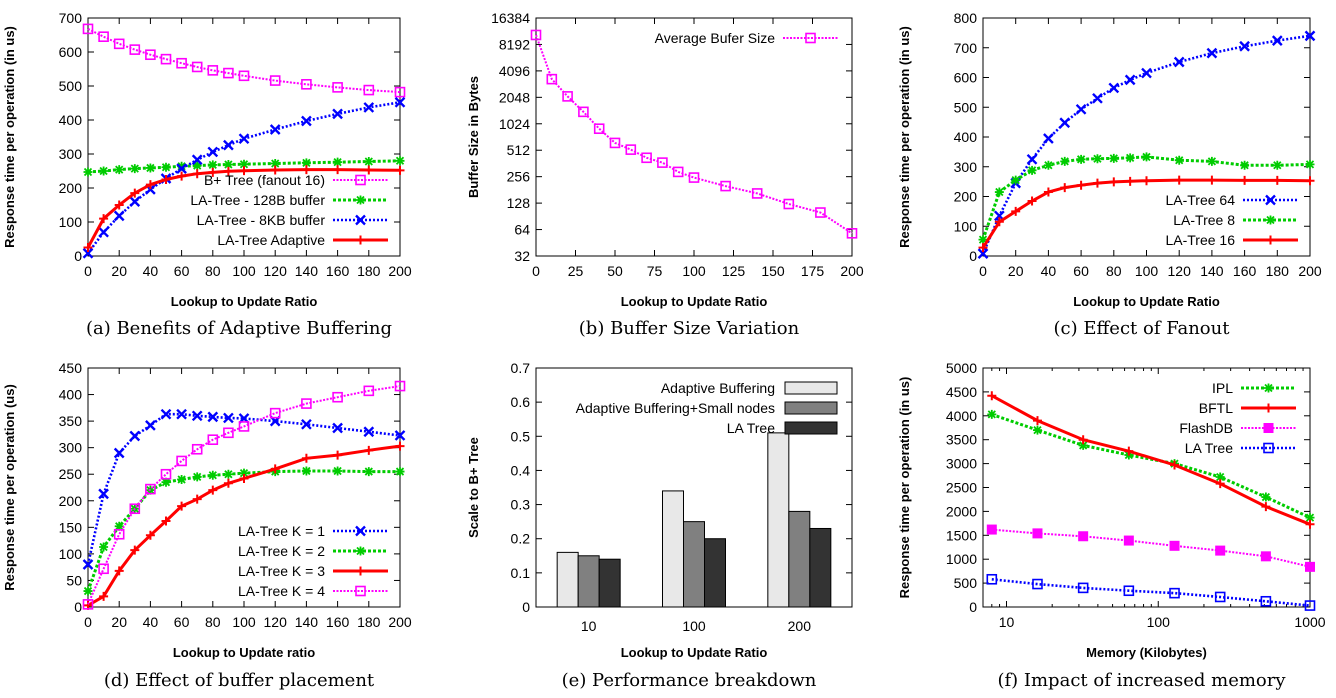  Describe the element at coordinates (71, 501) in the screenshot. I see `y-tick-label: 200` at that location.